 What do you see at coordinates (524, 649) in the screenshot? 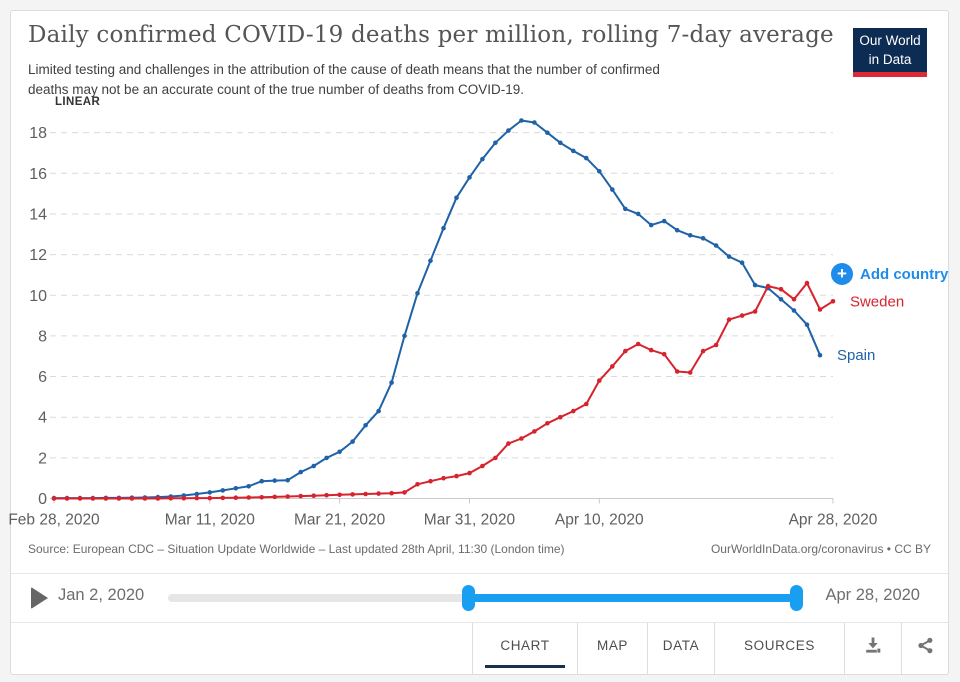
I see `tab-chart: CHART` at bounding box center [524, 649].